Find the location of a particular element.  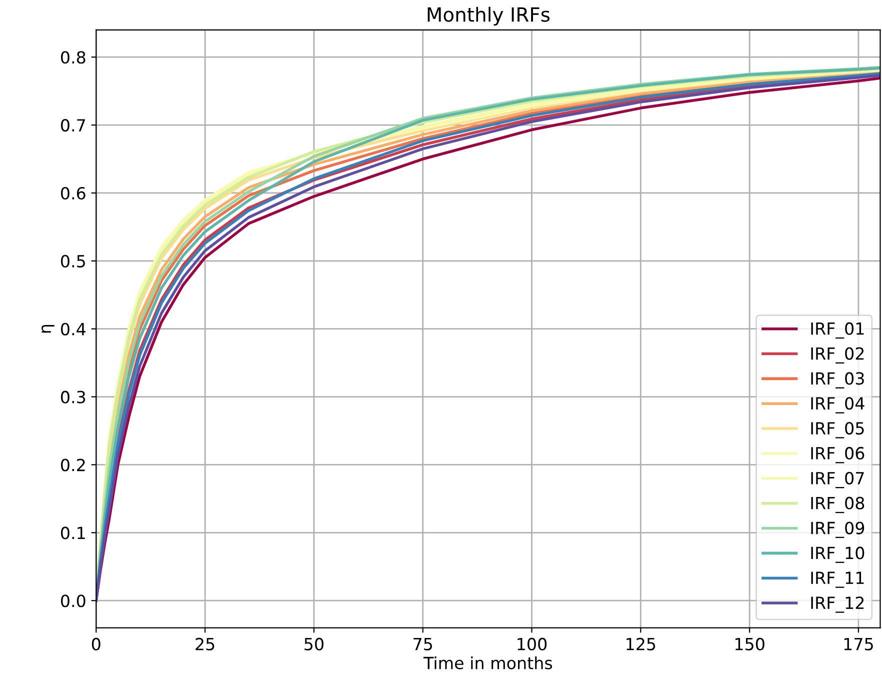

legend-label: IRF_04 is located at coordinates (837, 405).